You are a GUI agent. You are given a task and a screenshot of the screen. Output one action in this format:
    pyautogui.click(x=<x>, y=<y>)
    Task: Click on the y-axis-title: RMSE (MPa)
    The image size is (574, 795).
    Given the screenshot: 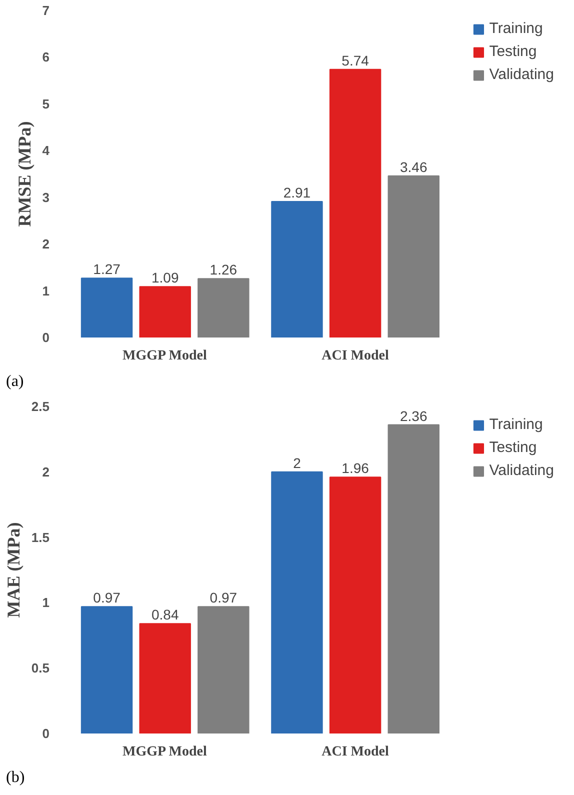 What is the action you would take?
    pyautogui.click(x=24, y=174)
    